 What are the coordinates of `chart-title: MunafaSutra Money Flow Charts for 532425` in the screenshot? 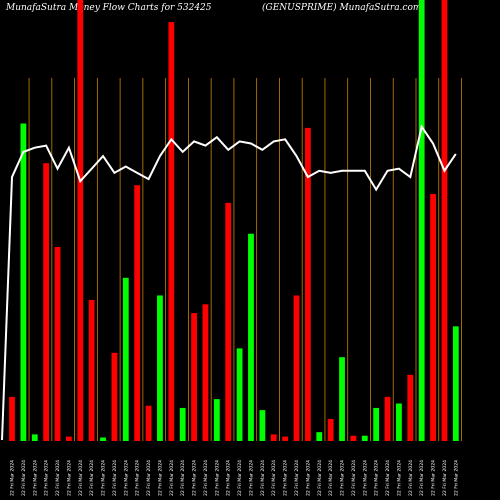 It's located at (109, 8).